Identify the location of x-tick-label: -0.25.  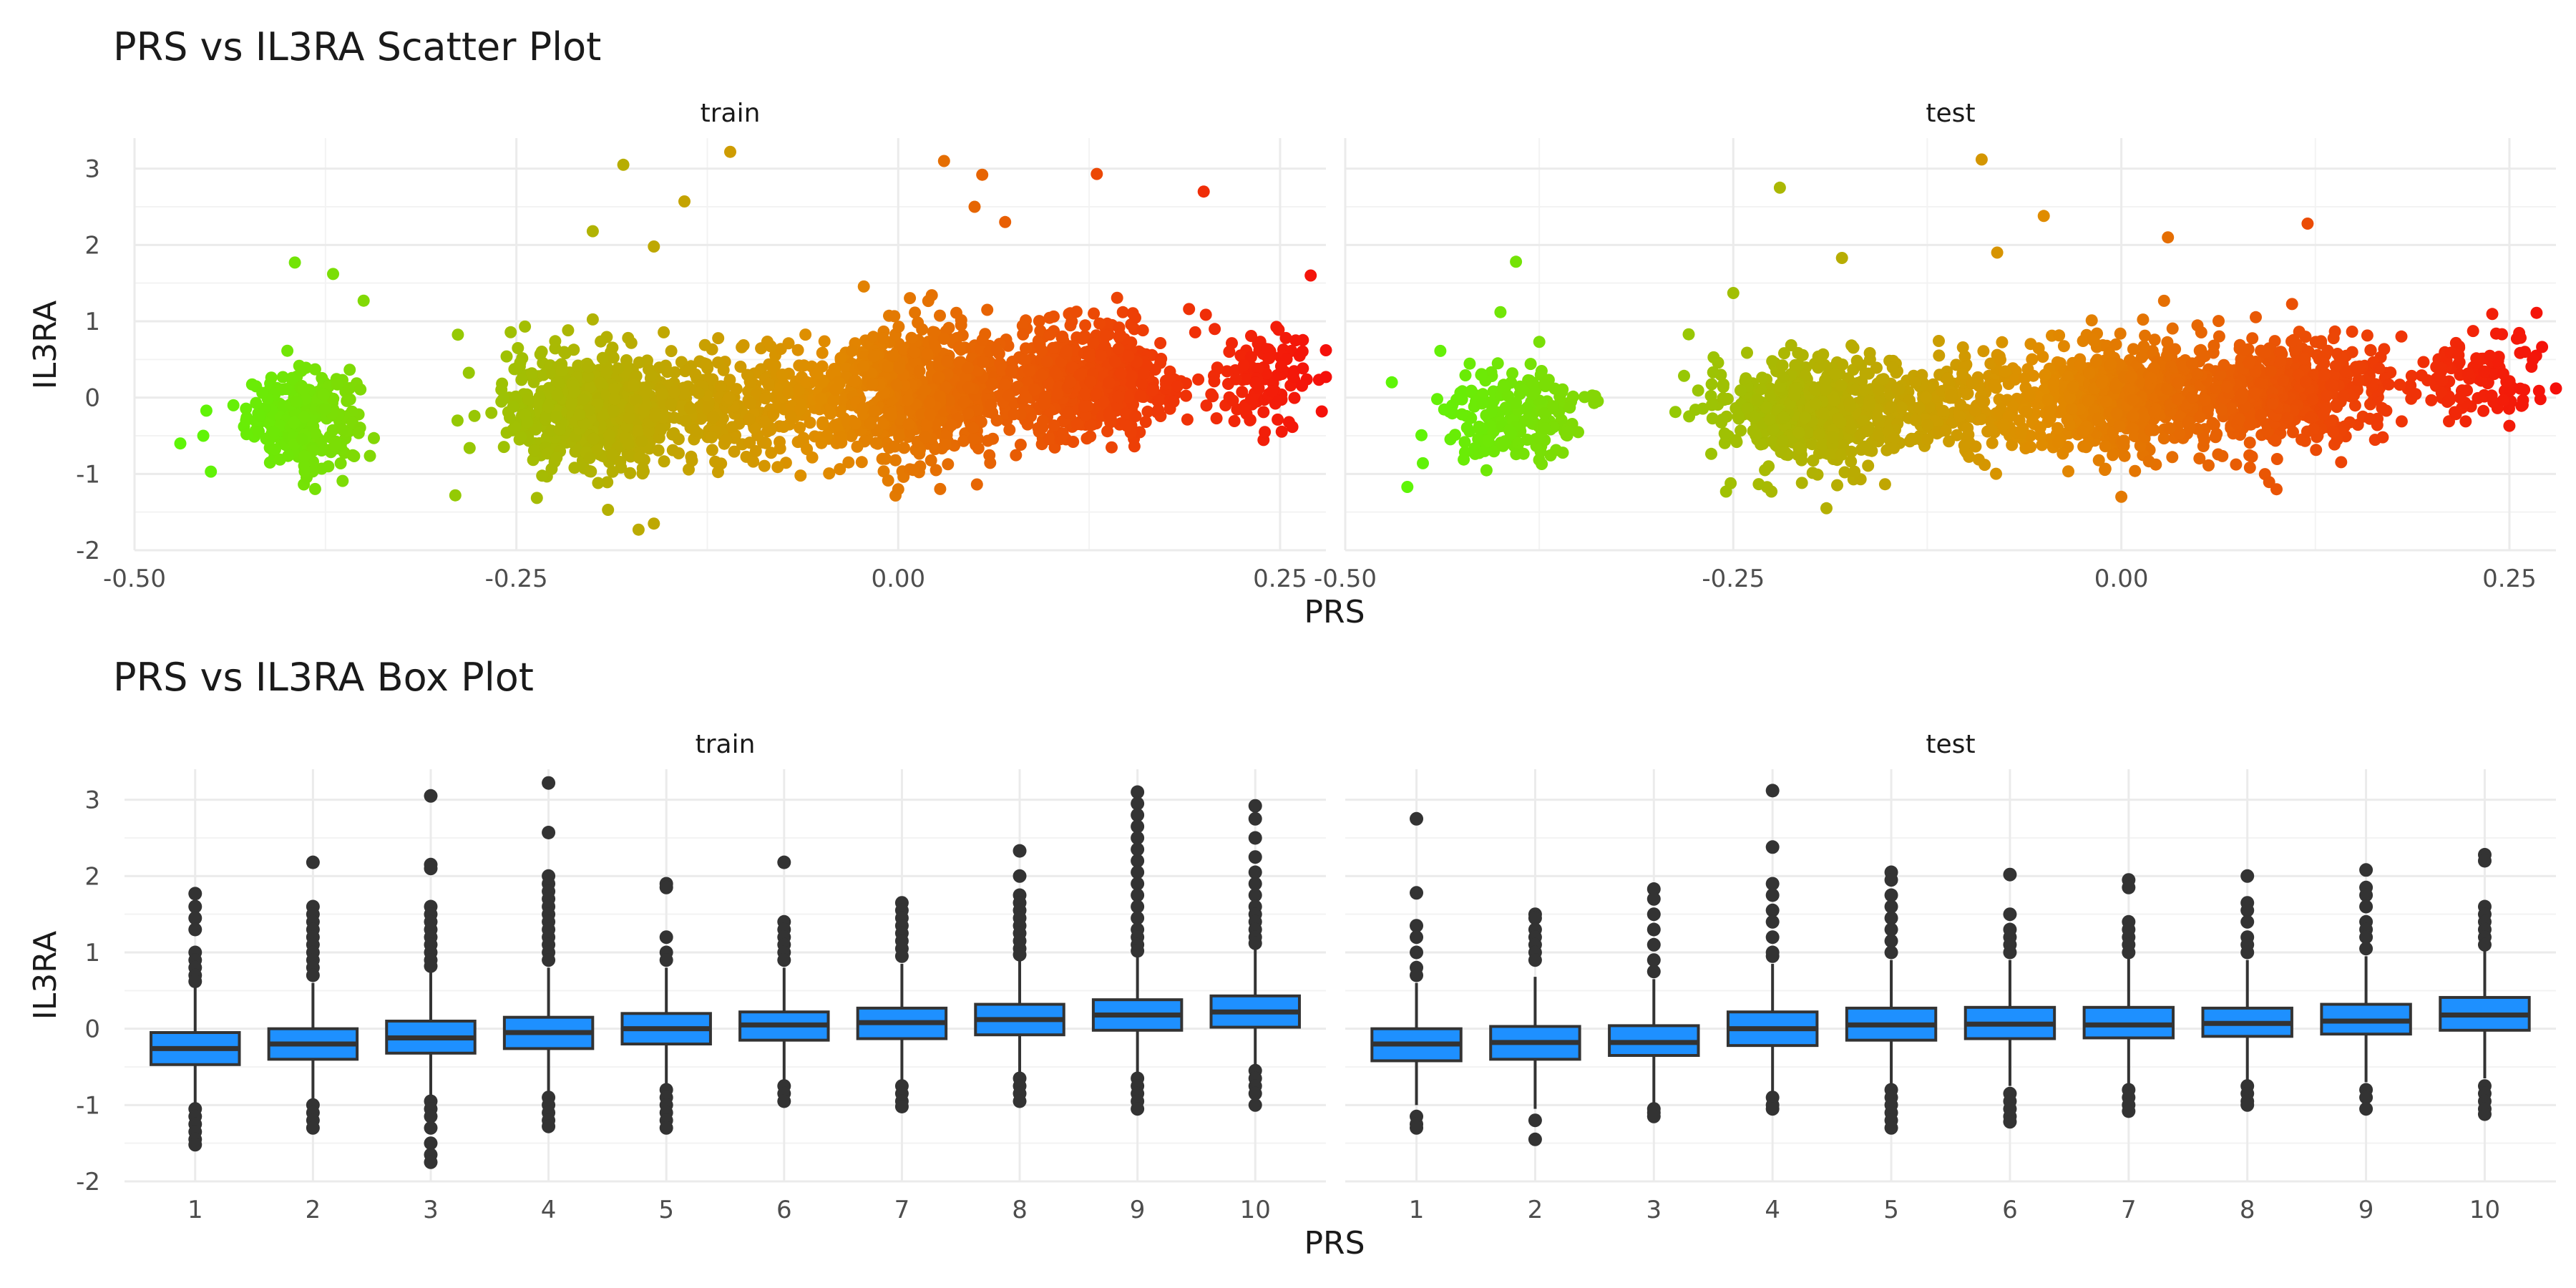
(516, 579).